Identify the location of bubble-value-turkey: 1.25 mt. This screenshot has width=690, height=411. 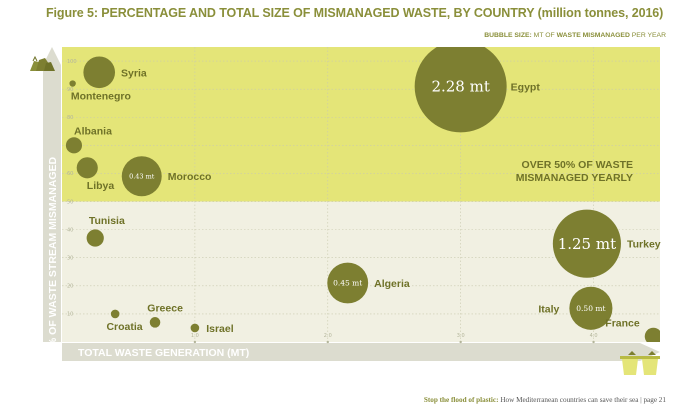
(587, 244).